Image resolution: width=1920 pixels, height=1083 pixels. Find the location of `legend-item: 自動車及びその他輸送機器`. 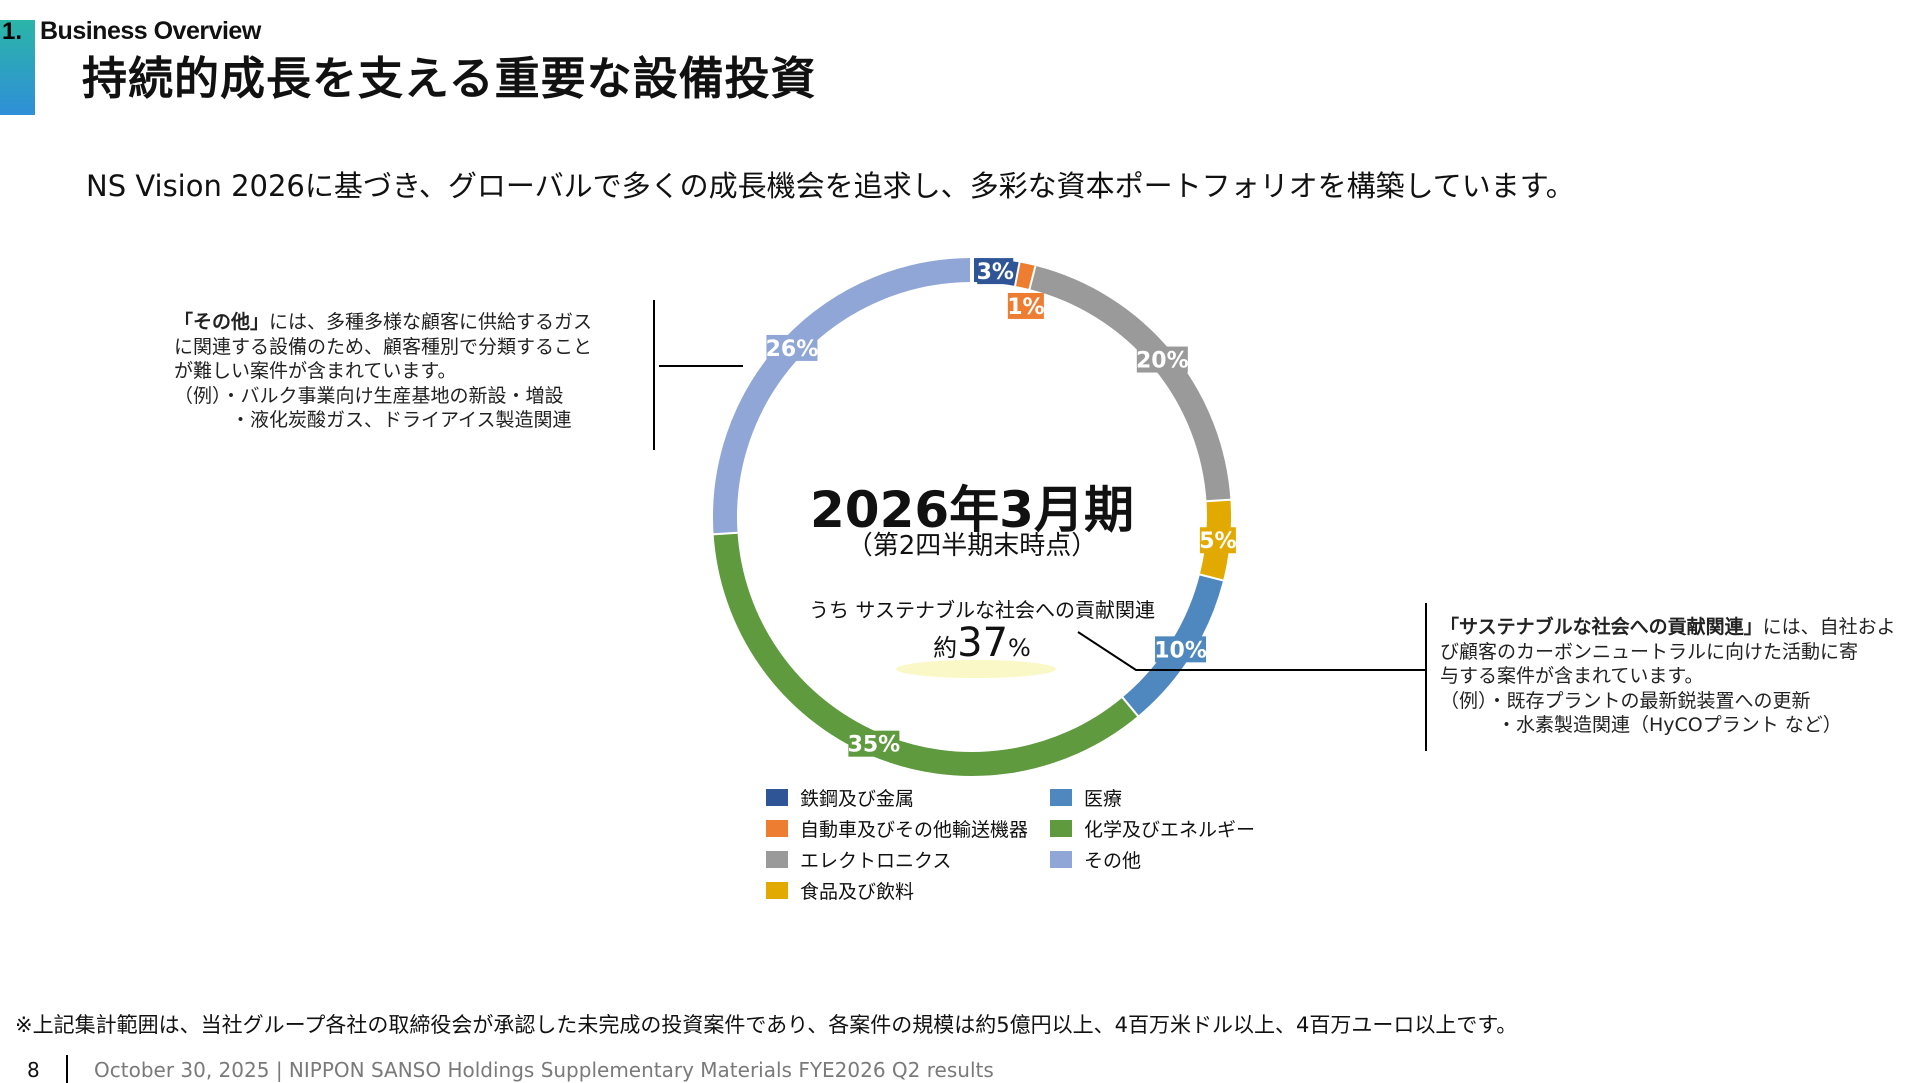

legend-item: 自動車及びその他輸送機器 is located at coordinates (908, 828).